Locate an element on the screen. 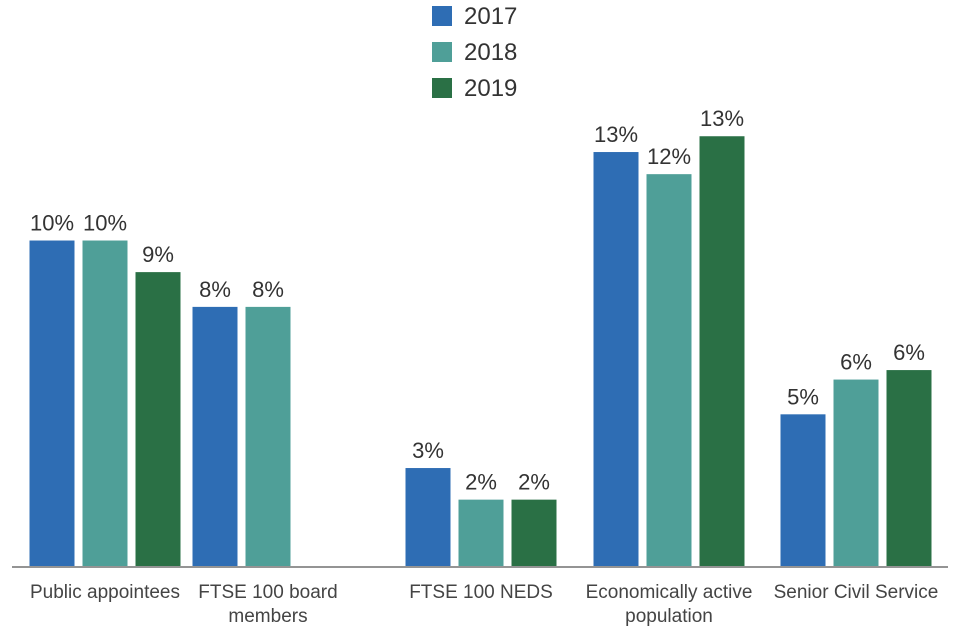 The image size is (960, 640). value-label-2018-2: 8% is located at coordinates (268, 289).